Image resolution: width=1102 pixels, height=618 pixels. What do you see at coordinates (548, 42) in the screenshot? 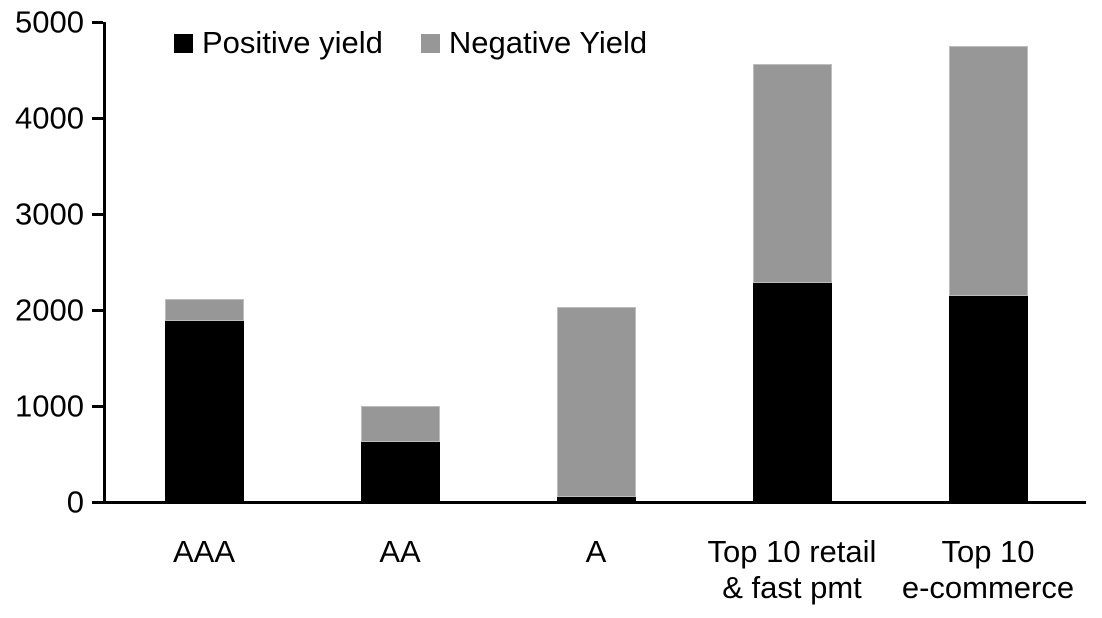
I see `legend-label-negative-yield: Negative Yield` at bounding box center [548, 42].